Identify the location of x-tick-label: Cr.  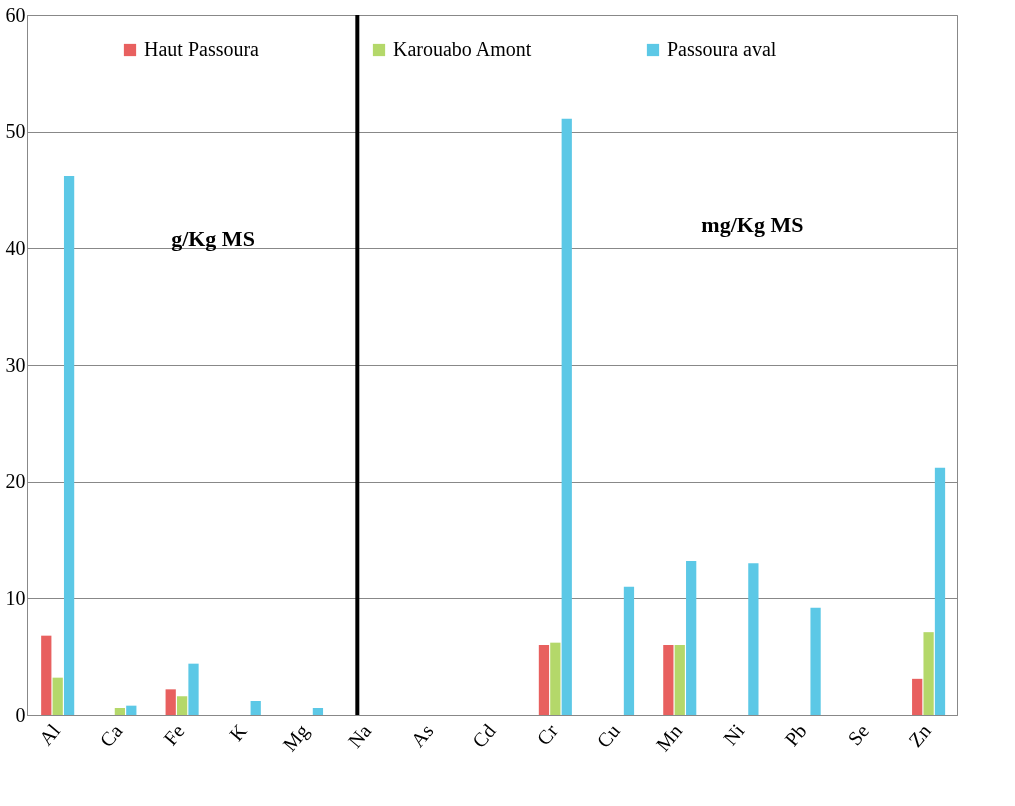
(547, 734).